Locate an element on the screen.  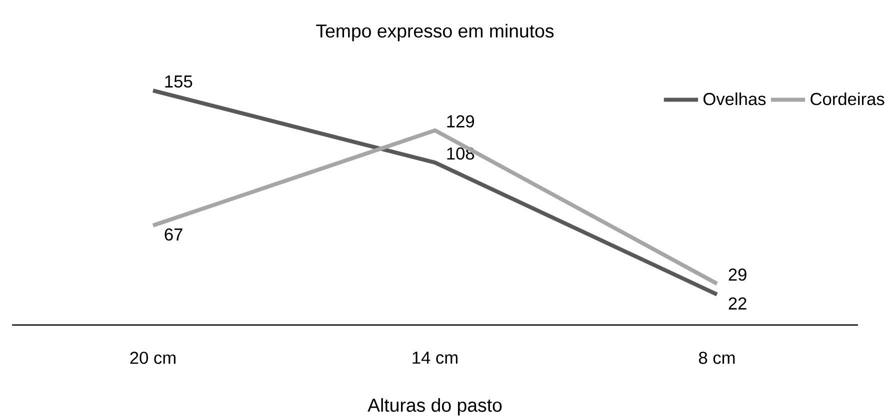
chart-title: Tempo expresso em minutos is located at coordinates (435, 33).